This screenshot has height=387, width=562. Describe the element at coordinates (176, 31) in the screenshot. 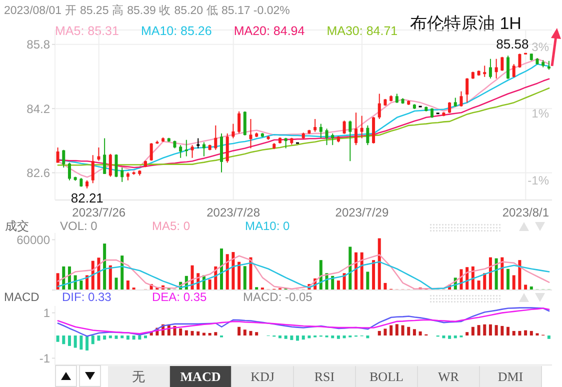

I see `text: MA10: 85.26` at that location.